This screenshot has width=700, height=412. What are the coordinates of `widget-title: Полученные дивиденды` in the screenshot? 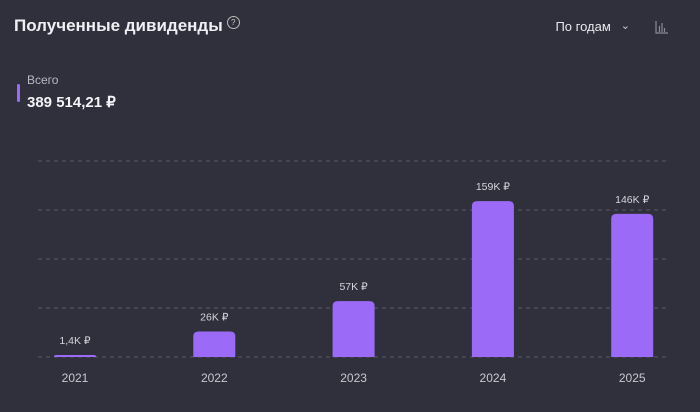 It's located at (118, 25).